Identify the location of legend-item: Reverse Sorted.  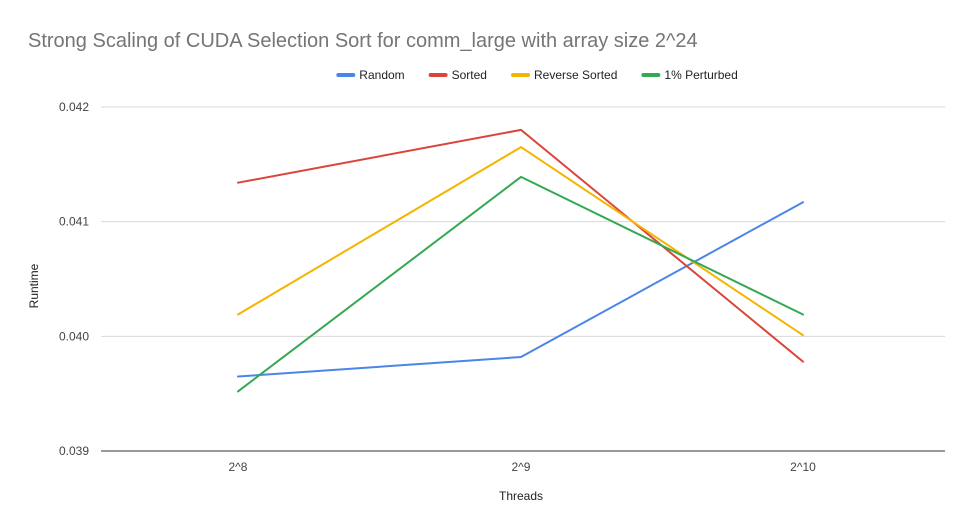
(564, 75).